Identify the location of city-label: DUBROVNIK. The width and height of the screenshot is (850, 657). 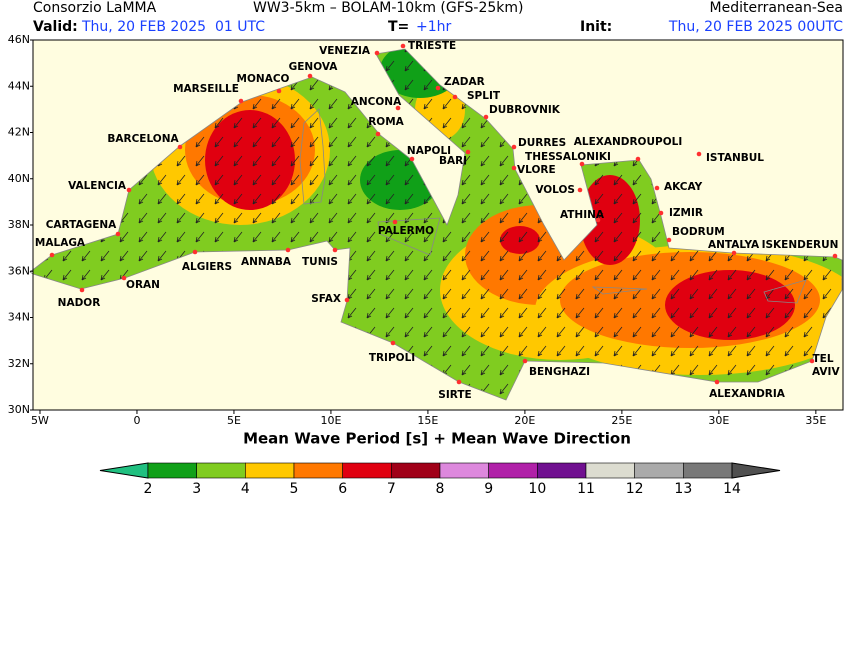
(525, 110).